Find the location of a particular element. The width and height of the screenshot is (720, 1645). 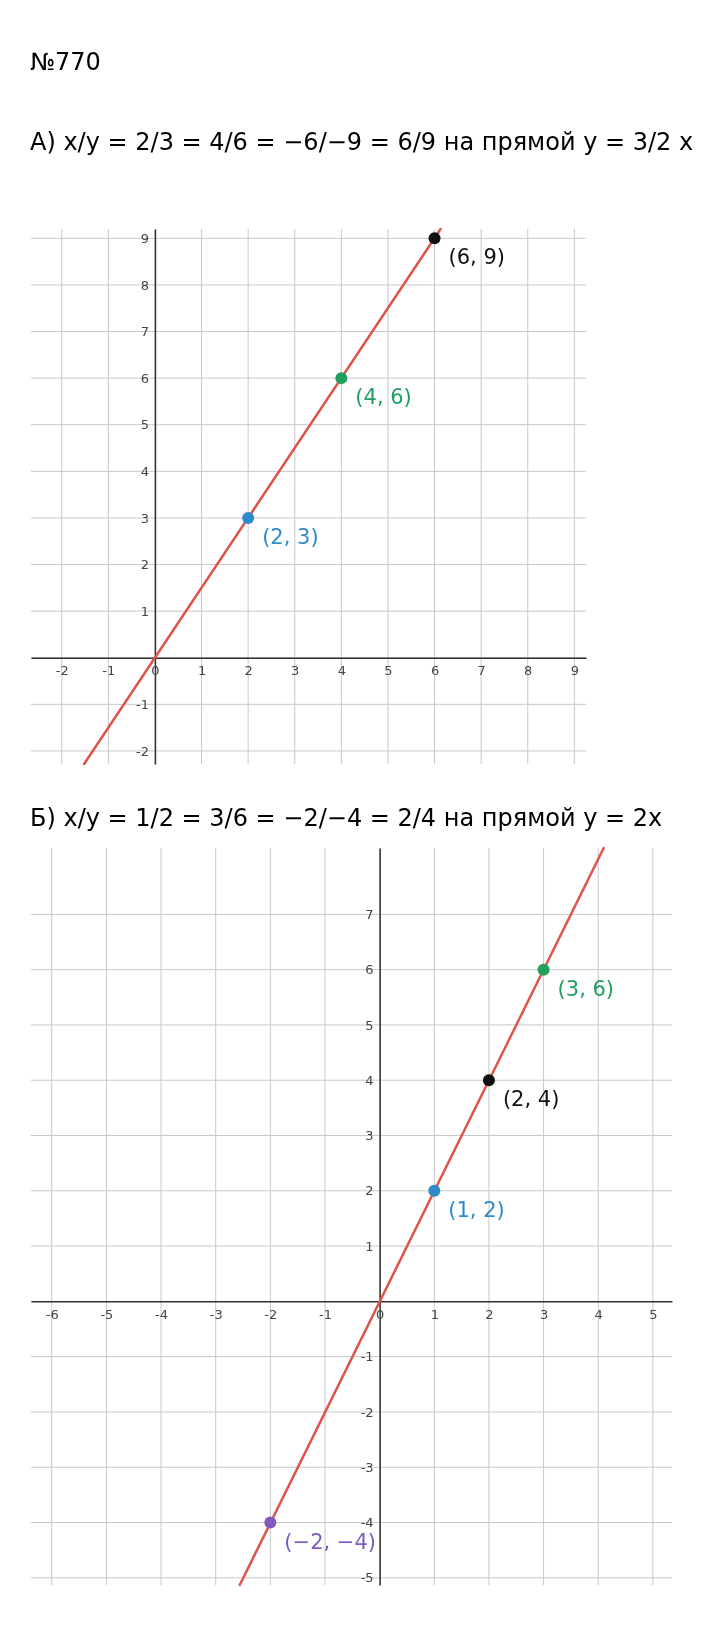

x-tick-label: 7 is located at coordinates (481, 670).